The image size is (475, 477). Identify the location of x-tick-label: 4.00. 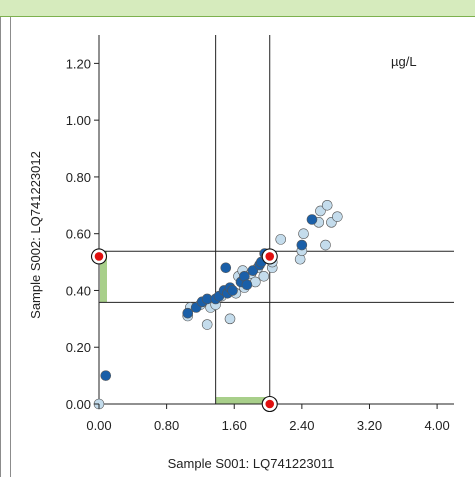
(436, 425).